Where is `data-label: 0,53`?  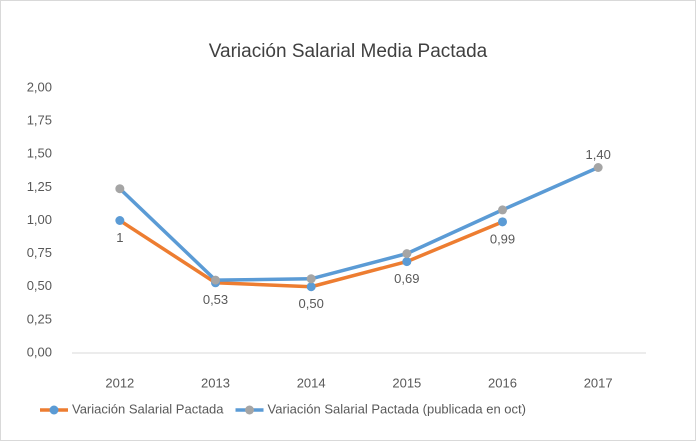 data-label: 0,53 is located at coordinates (215, 299).